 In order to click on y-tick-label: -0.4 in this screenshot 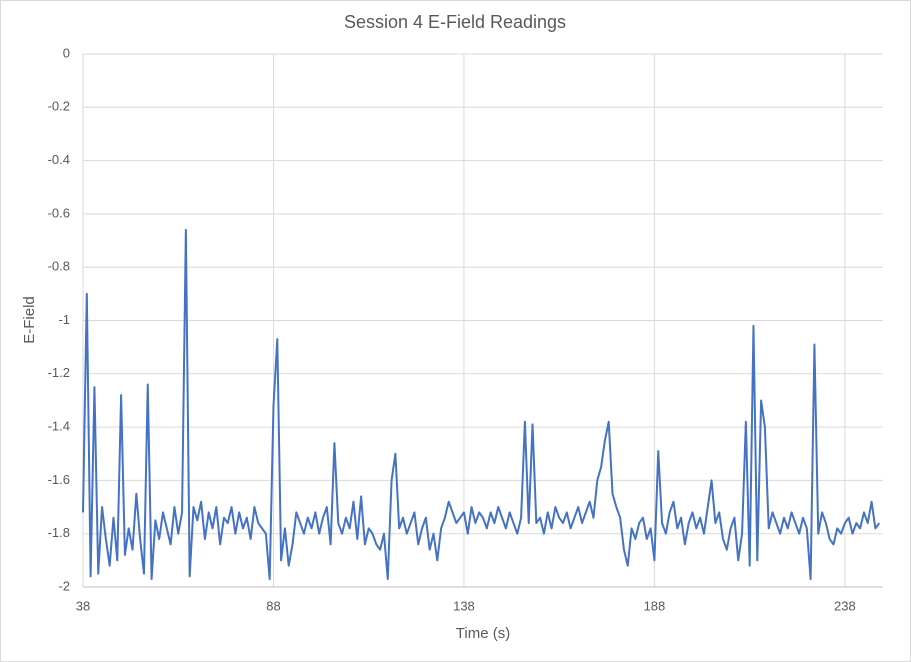, I will do `click(59, 159)`.